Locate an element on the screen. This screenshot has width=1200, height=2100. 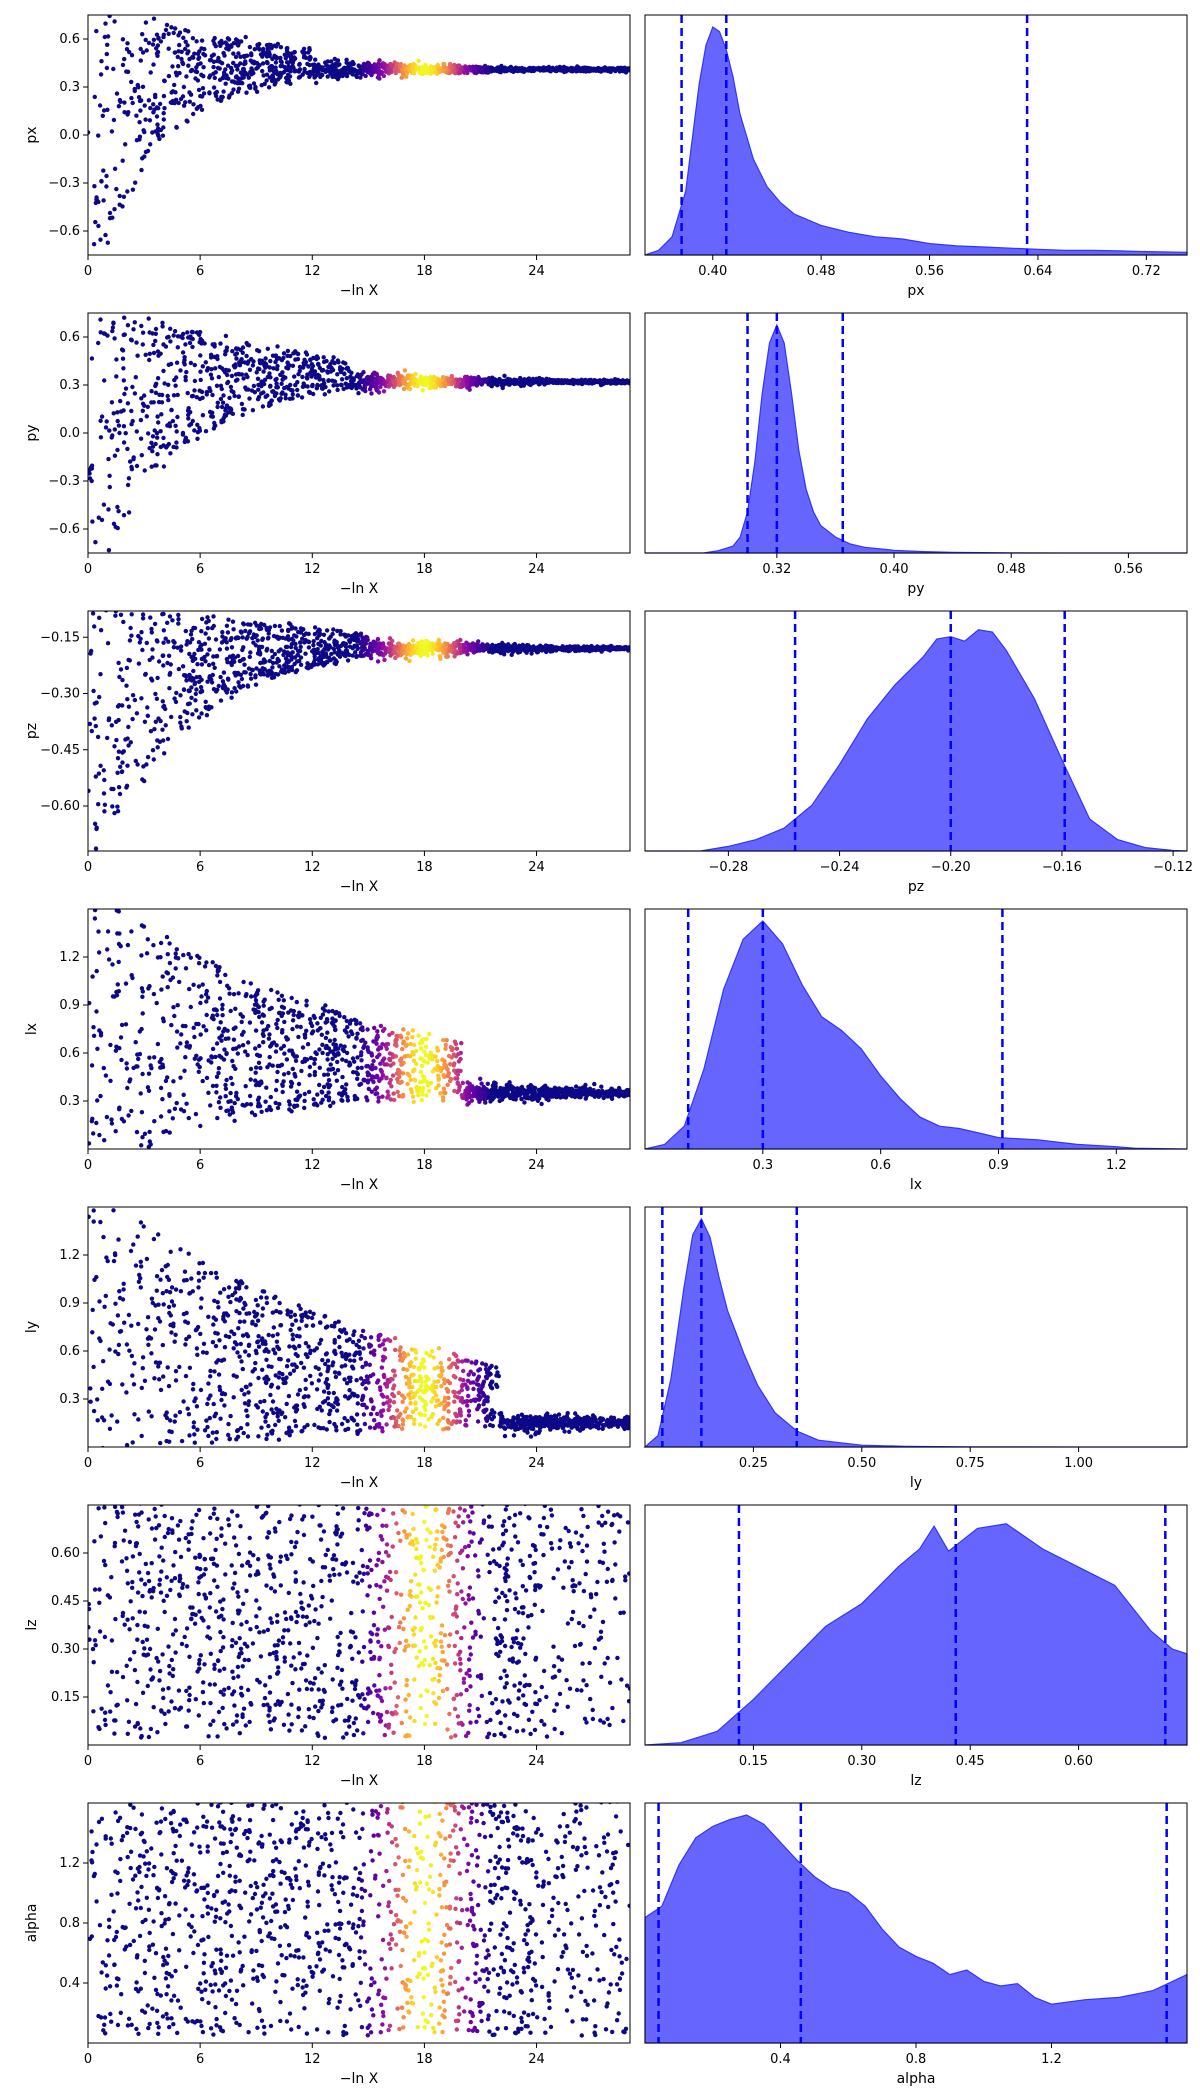
x-axis-label: −ln X is located at coordinates (359, 589).